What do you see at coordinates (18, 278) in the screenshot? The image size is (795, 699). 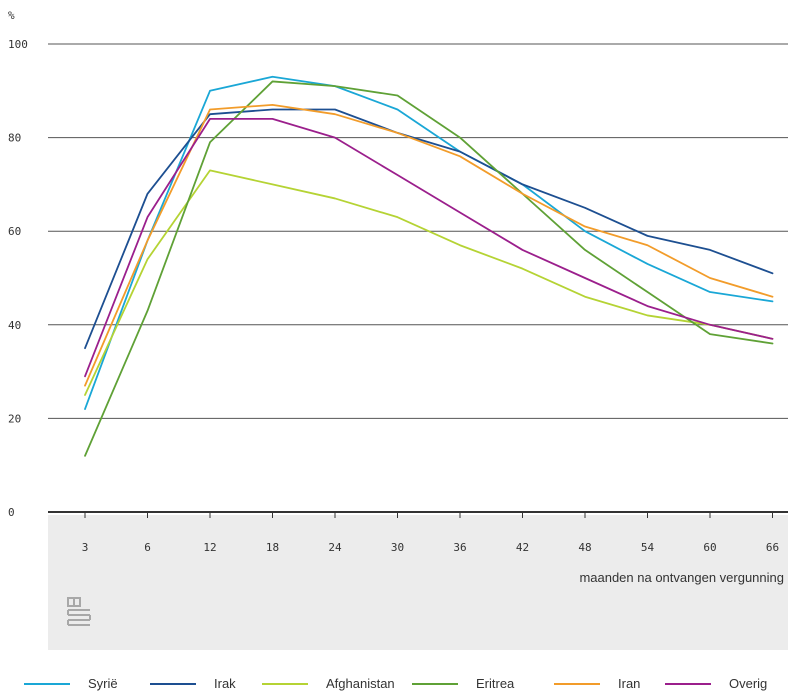 I see `y-axis-ticks: 0 20 40 60 80 100` at bounding box center [18, 278].